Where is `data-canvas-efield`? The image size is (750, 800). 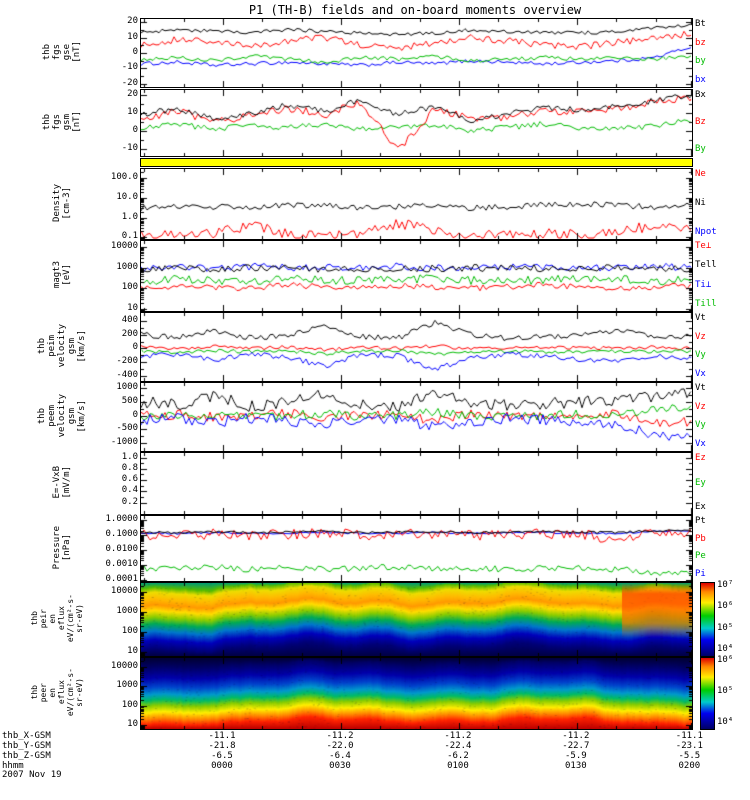 data-canvas-efield is located at coordinates (416, 483).